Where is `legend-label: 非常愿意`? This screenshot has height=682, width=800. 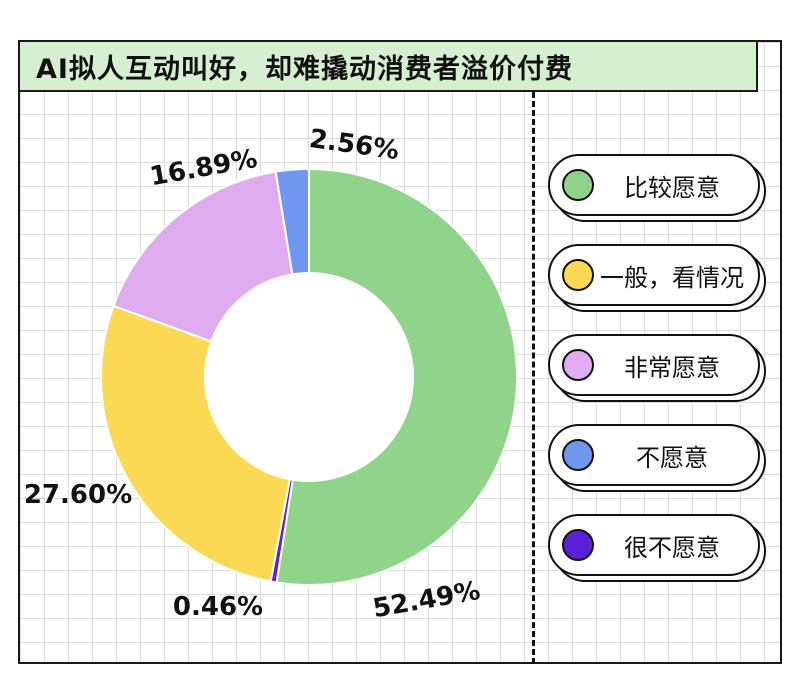 legend-label: 非常愿意 is located at coordinates (672, 367).